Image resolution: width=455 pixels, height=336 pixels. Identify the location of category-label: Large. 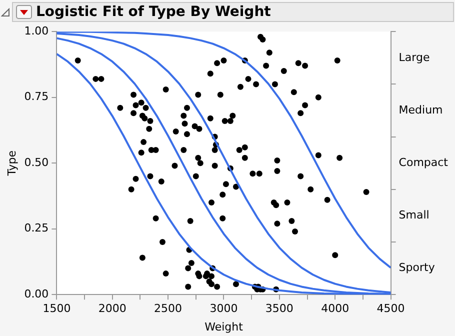
(414, 57).